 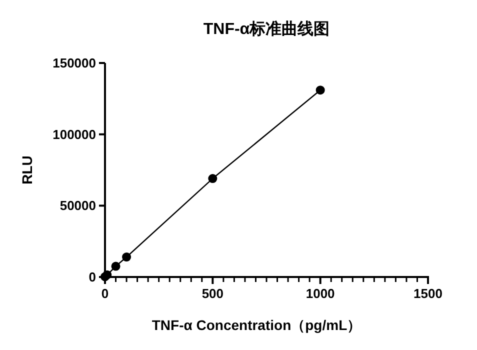 What do you see at coordinates (266, 29) in the screenshot?
I see `chart-title: TNF-α标准曲线图` at bounding box center [266, 29].